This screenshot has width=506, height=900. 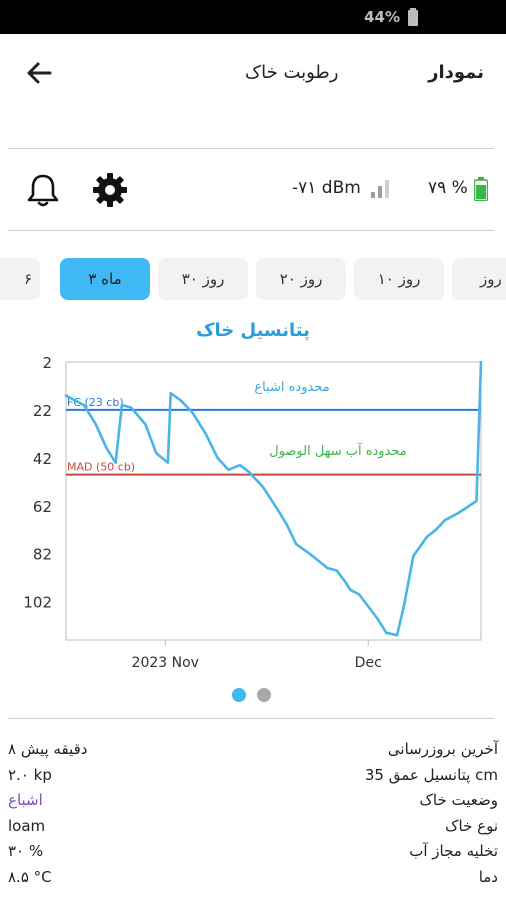 I want to click on y-tick-label: 22, so click(x=42, y=411).